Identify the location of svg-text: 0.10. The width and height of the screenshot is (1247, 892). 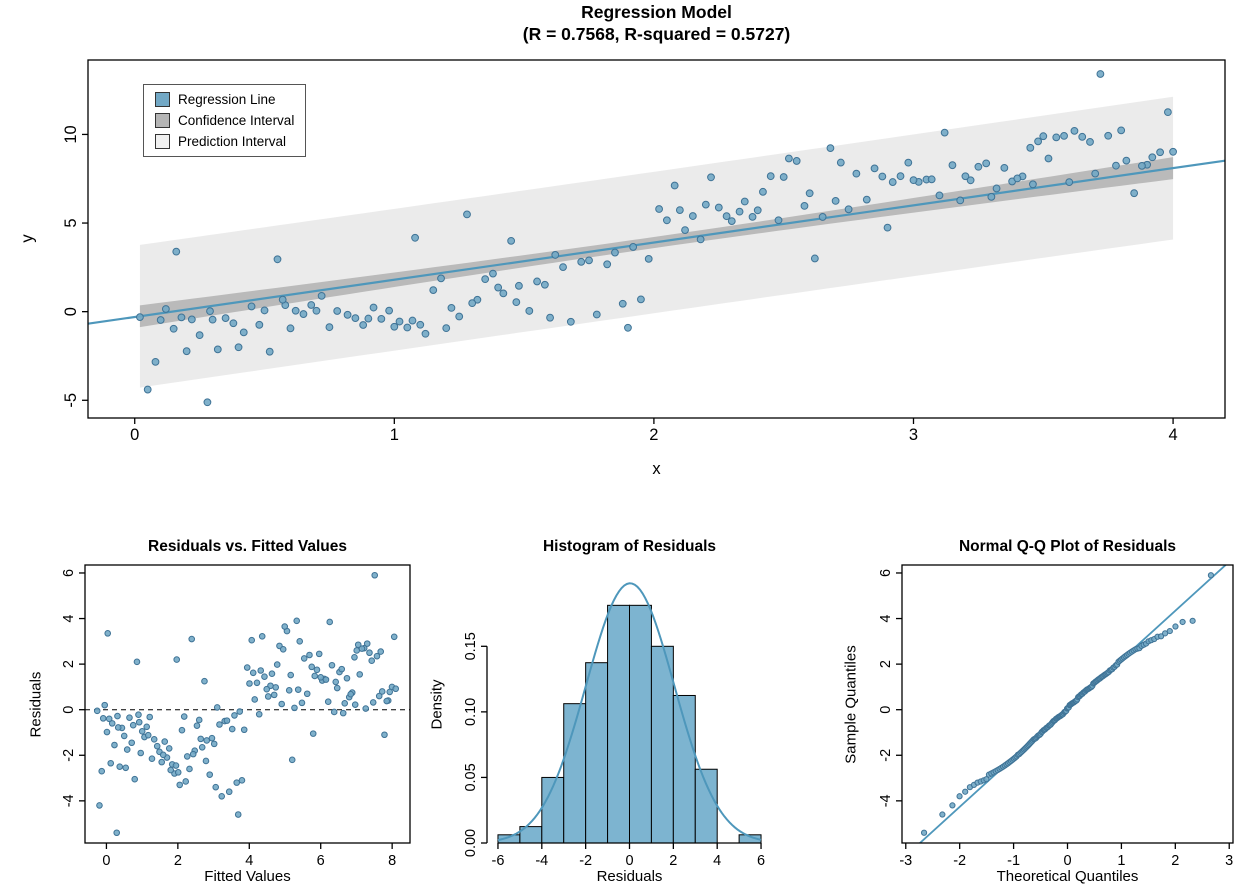
(471, 712).